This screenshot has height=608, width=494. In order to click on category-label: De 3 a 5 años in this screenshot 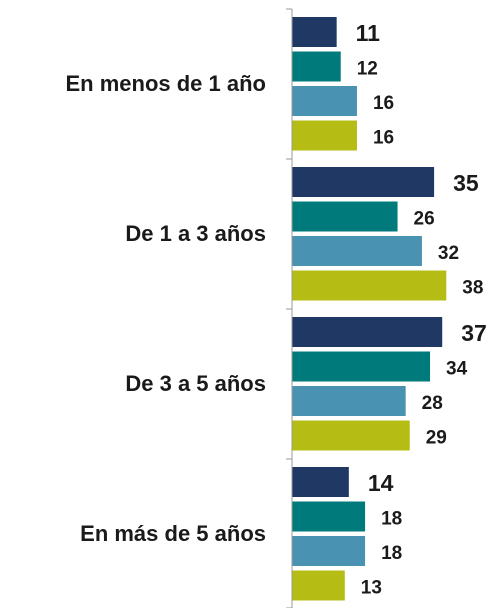, I will do `click(195, 383)`.